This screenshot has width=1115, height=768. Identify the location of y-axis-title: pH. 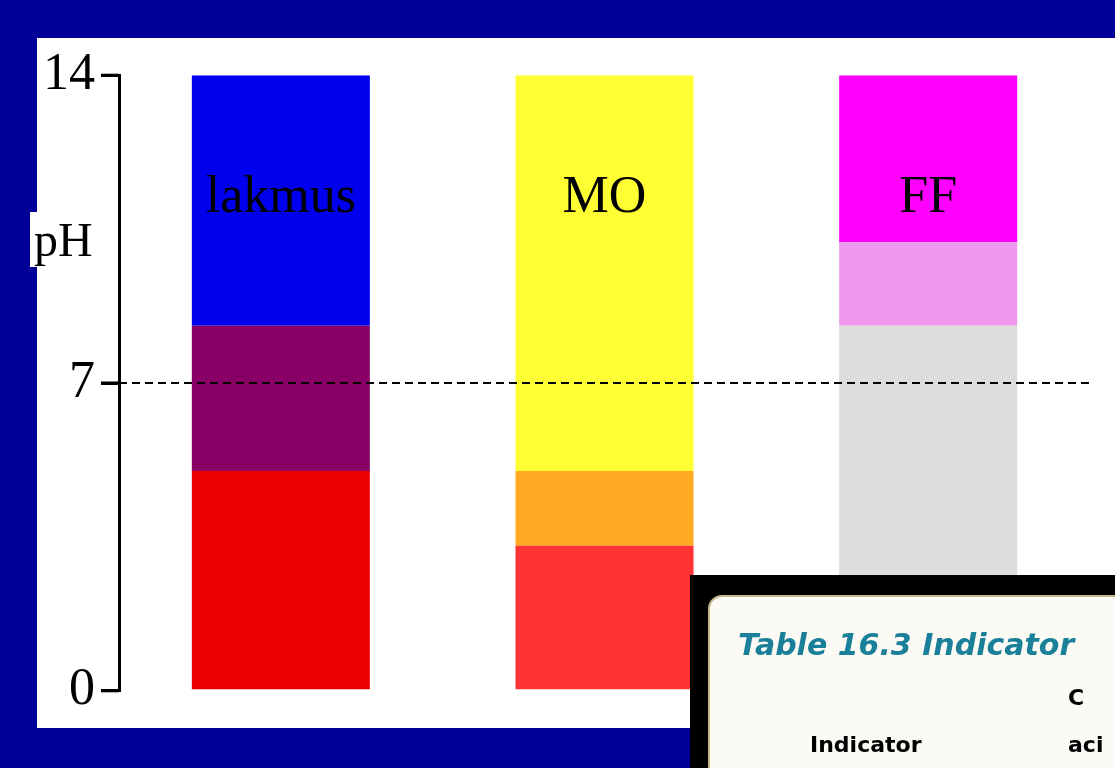
(63, 239).